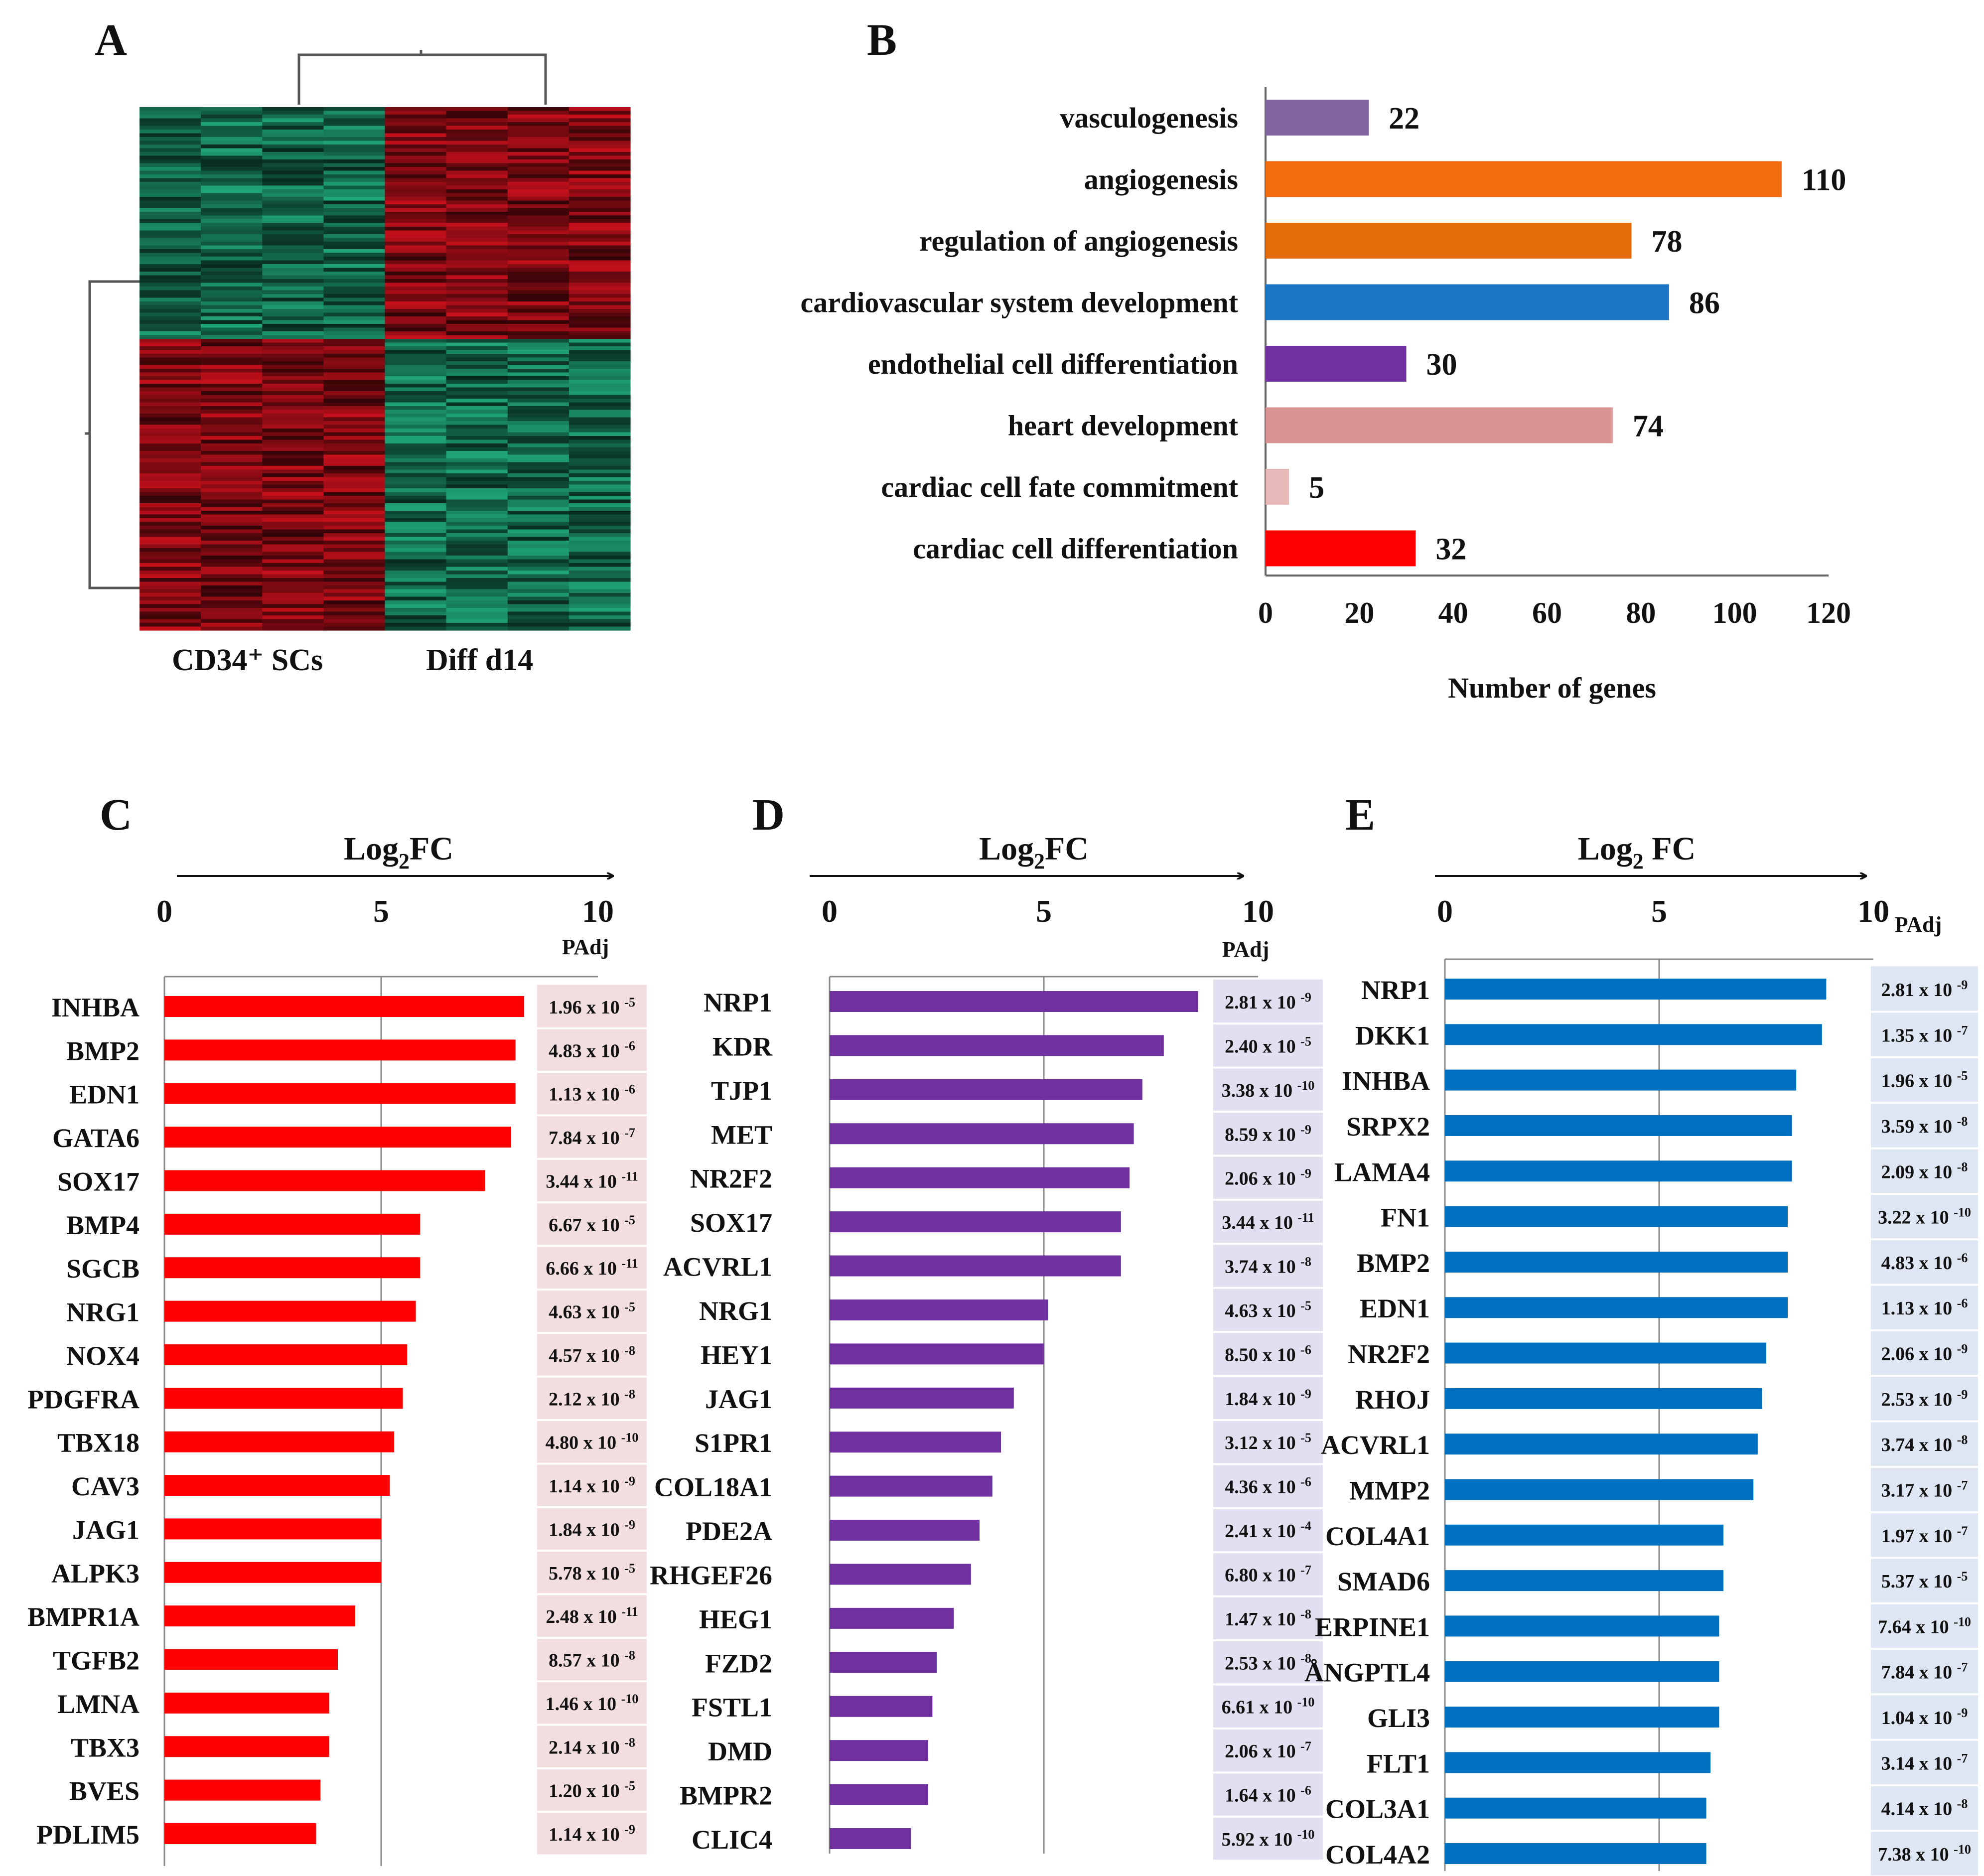 This screenshot has width=1984, height=1876. What do you see at coordinates (1265, 612) in the screenshot?
I see `tick-label: 0` at bounding box center [1265, 612].